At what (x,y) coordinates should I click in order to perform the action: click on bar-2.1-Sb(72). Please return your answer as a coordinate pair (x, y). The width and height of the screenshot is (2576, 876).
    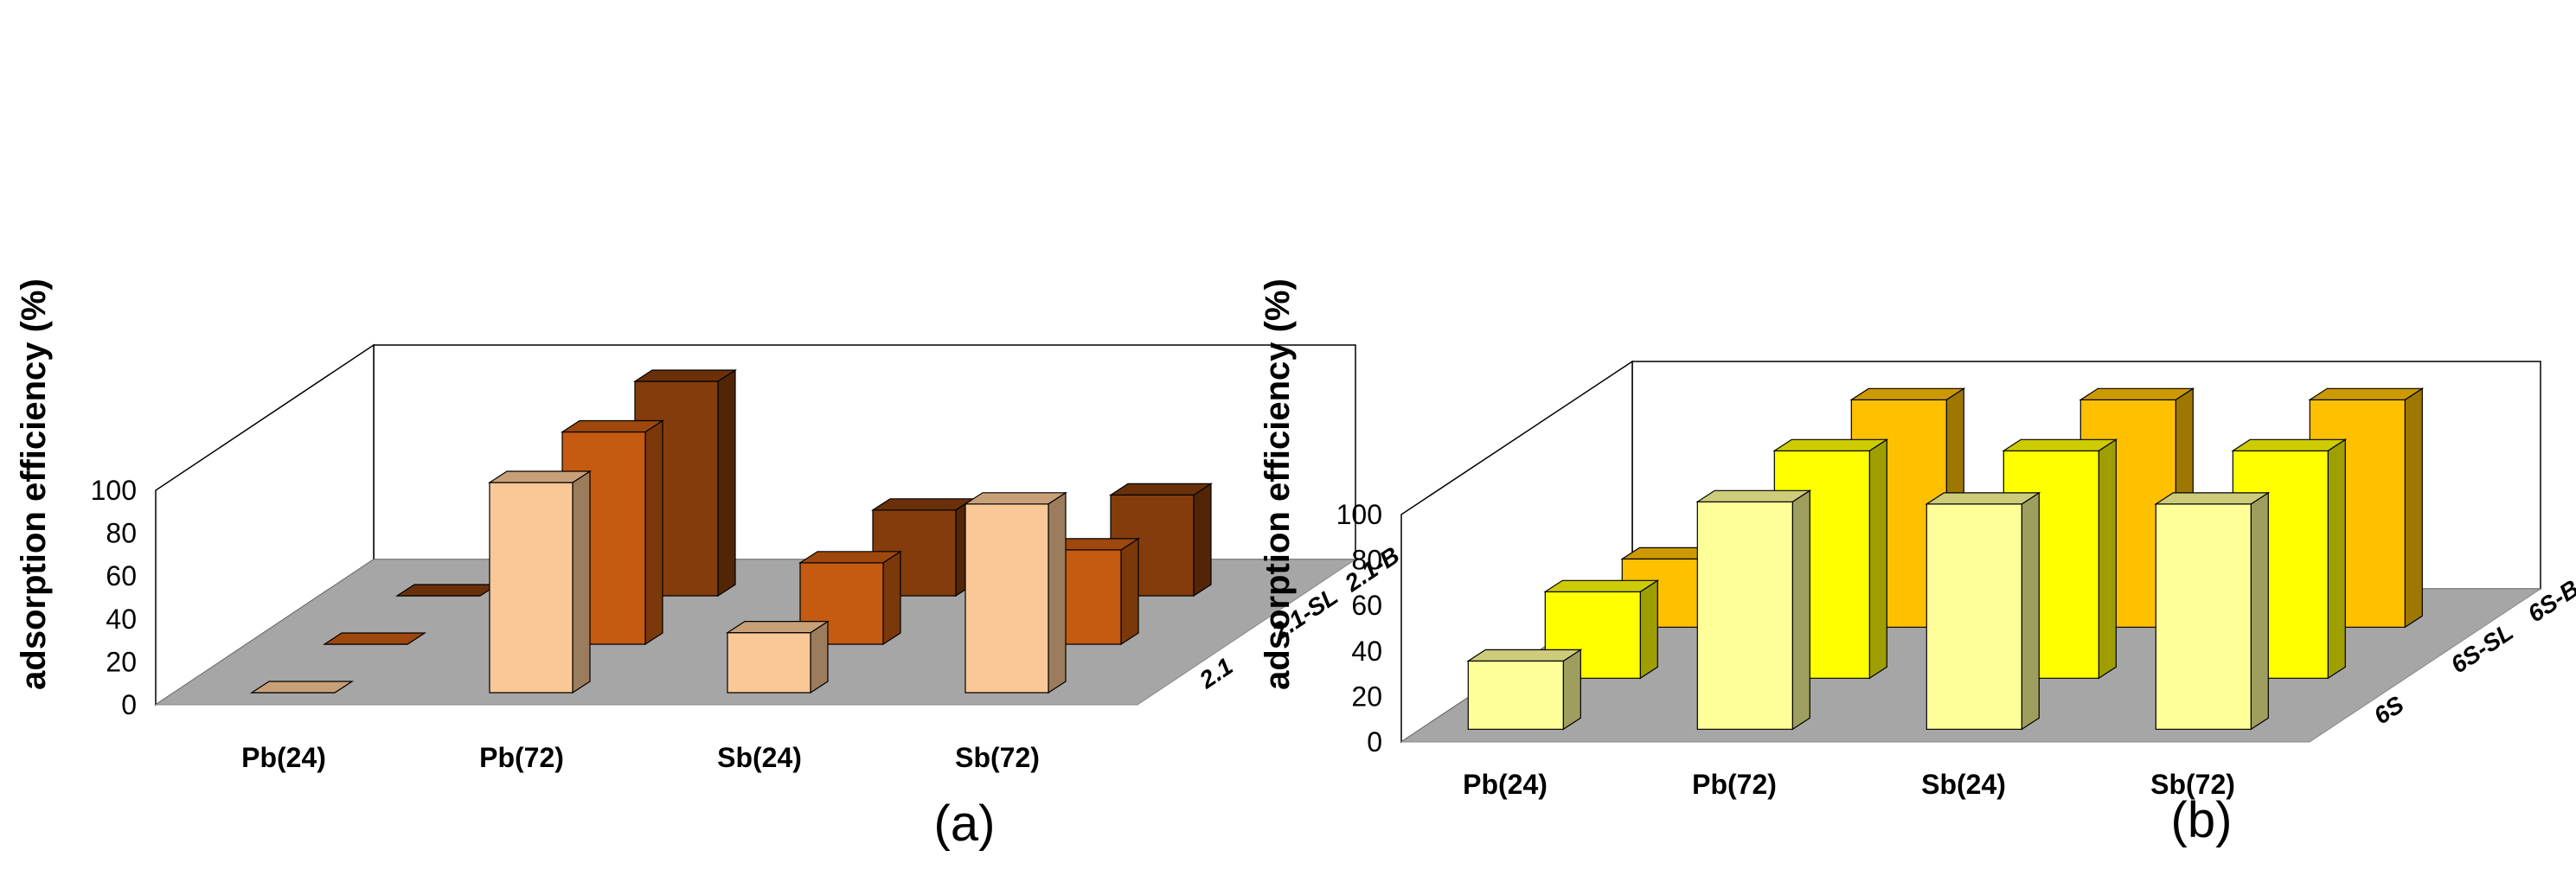
    Looking at the image, I should click on (1015, 592).